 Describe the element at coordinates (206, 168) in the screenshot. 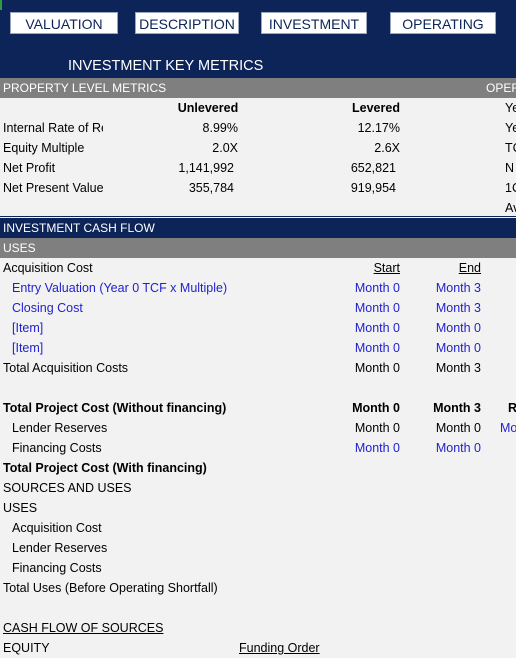

I see `metric-unlevered-value: 1,141,992` at that location.